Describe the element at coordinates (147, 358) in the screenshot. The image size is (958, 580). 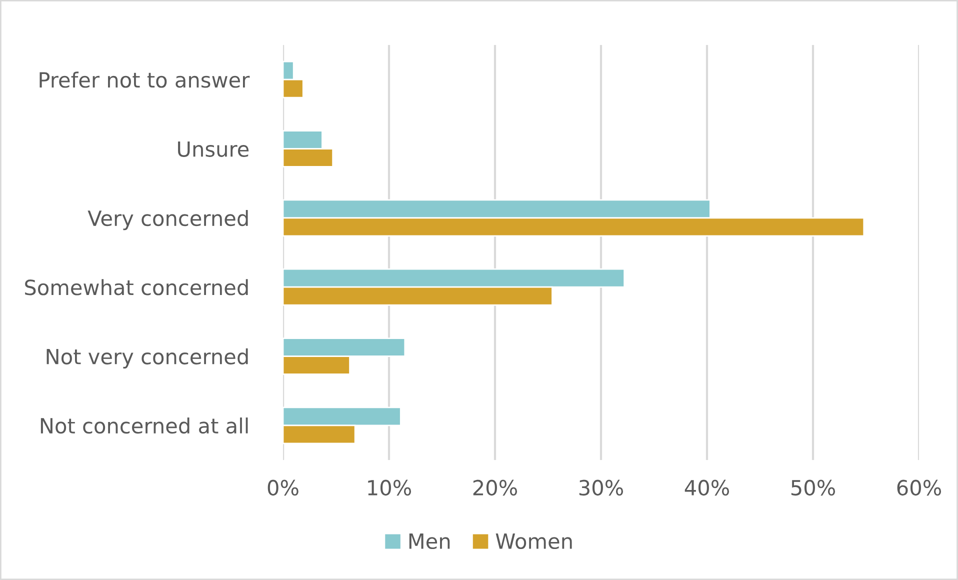
I see `y-tick-label: Not very concerned` at that location.